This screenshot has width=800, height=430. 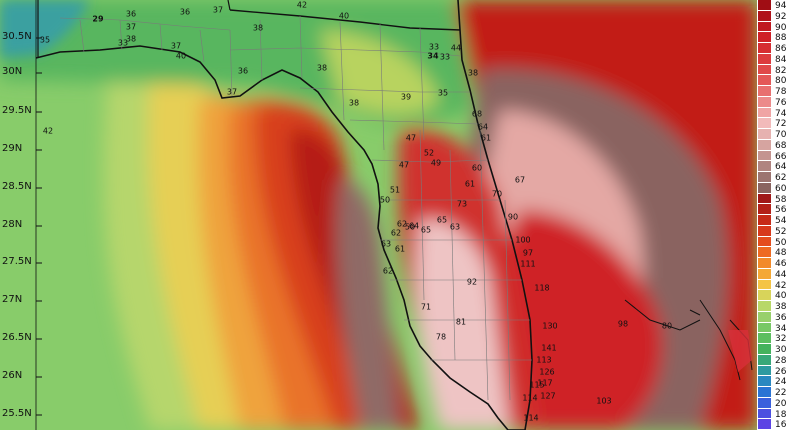 I want to click on station-value: 67, so click(x=520, y=180).